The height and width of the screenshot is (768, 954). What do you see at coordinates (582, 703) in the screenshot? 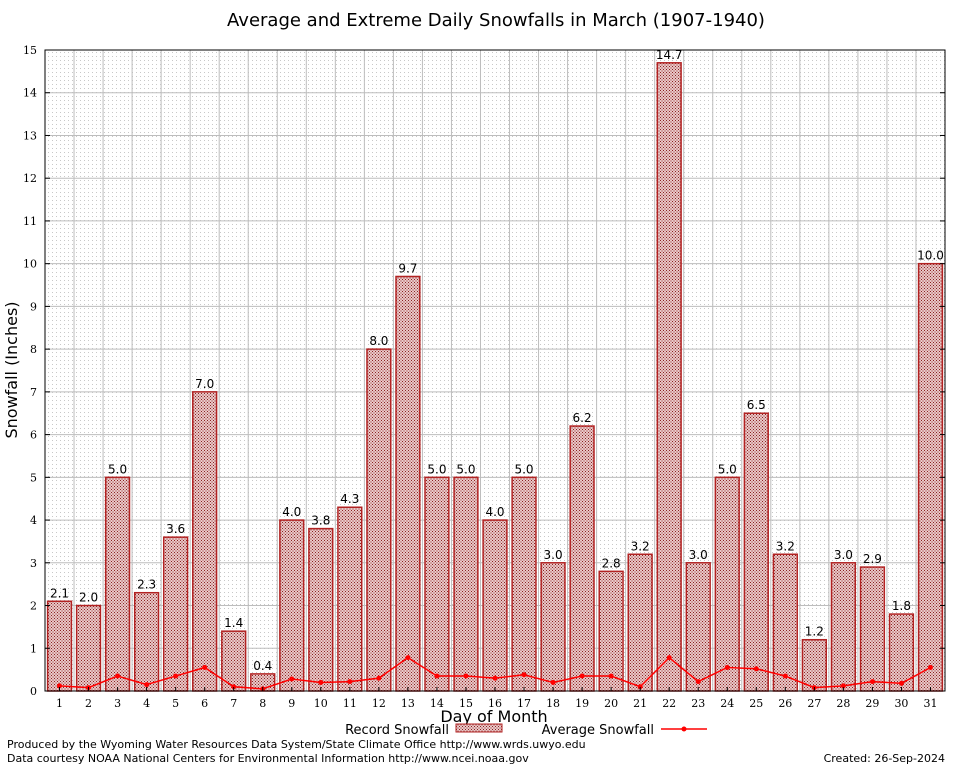
I see `x-tick-label: 19` at bounding box center [582, 703].